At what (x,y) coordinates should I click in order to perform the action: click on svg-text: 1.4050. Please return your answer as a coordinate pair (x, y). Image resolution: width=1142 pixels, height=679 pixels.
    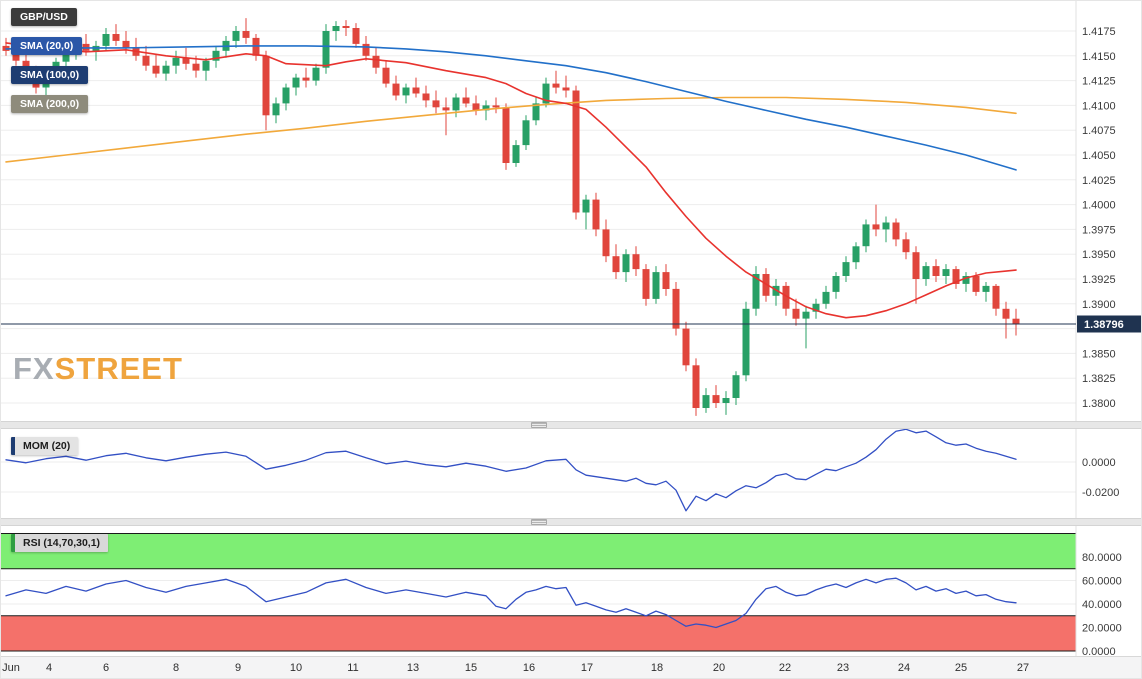
    Looking at the image, I should click on (1099, 156).